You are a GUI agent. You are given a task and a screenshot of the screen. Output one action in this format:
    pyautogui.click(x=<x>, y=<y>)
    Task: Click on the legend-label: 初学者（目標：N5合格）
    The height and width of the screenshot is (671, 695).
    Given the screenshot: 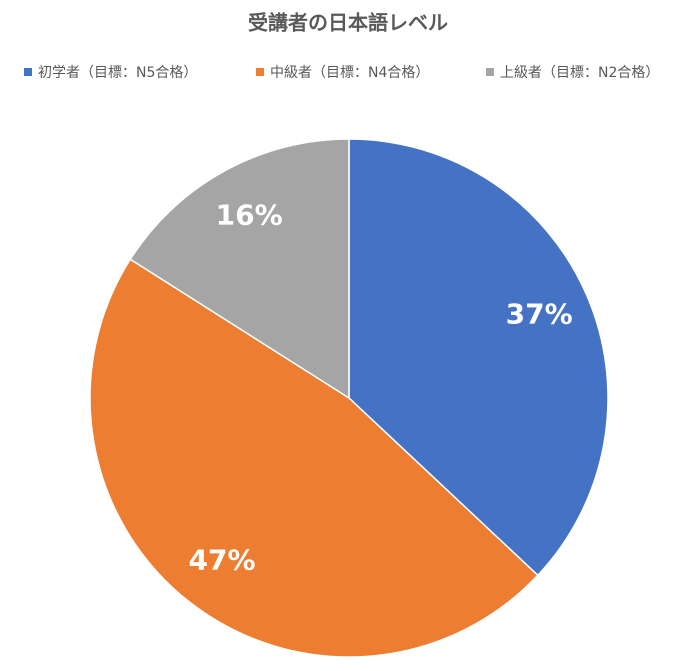 What is the action you would take?
    pyautogui.click(x=117, y=72)
    